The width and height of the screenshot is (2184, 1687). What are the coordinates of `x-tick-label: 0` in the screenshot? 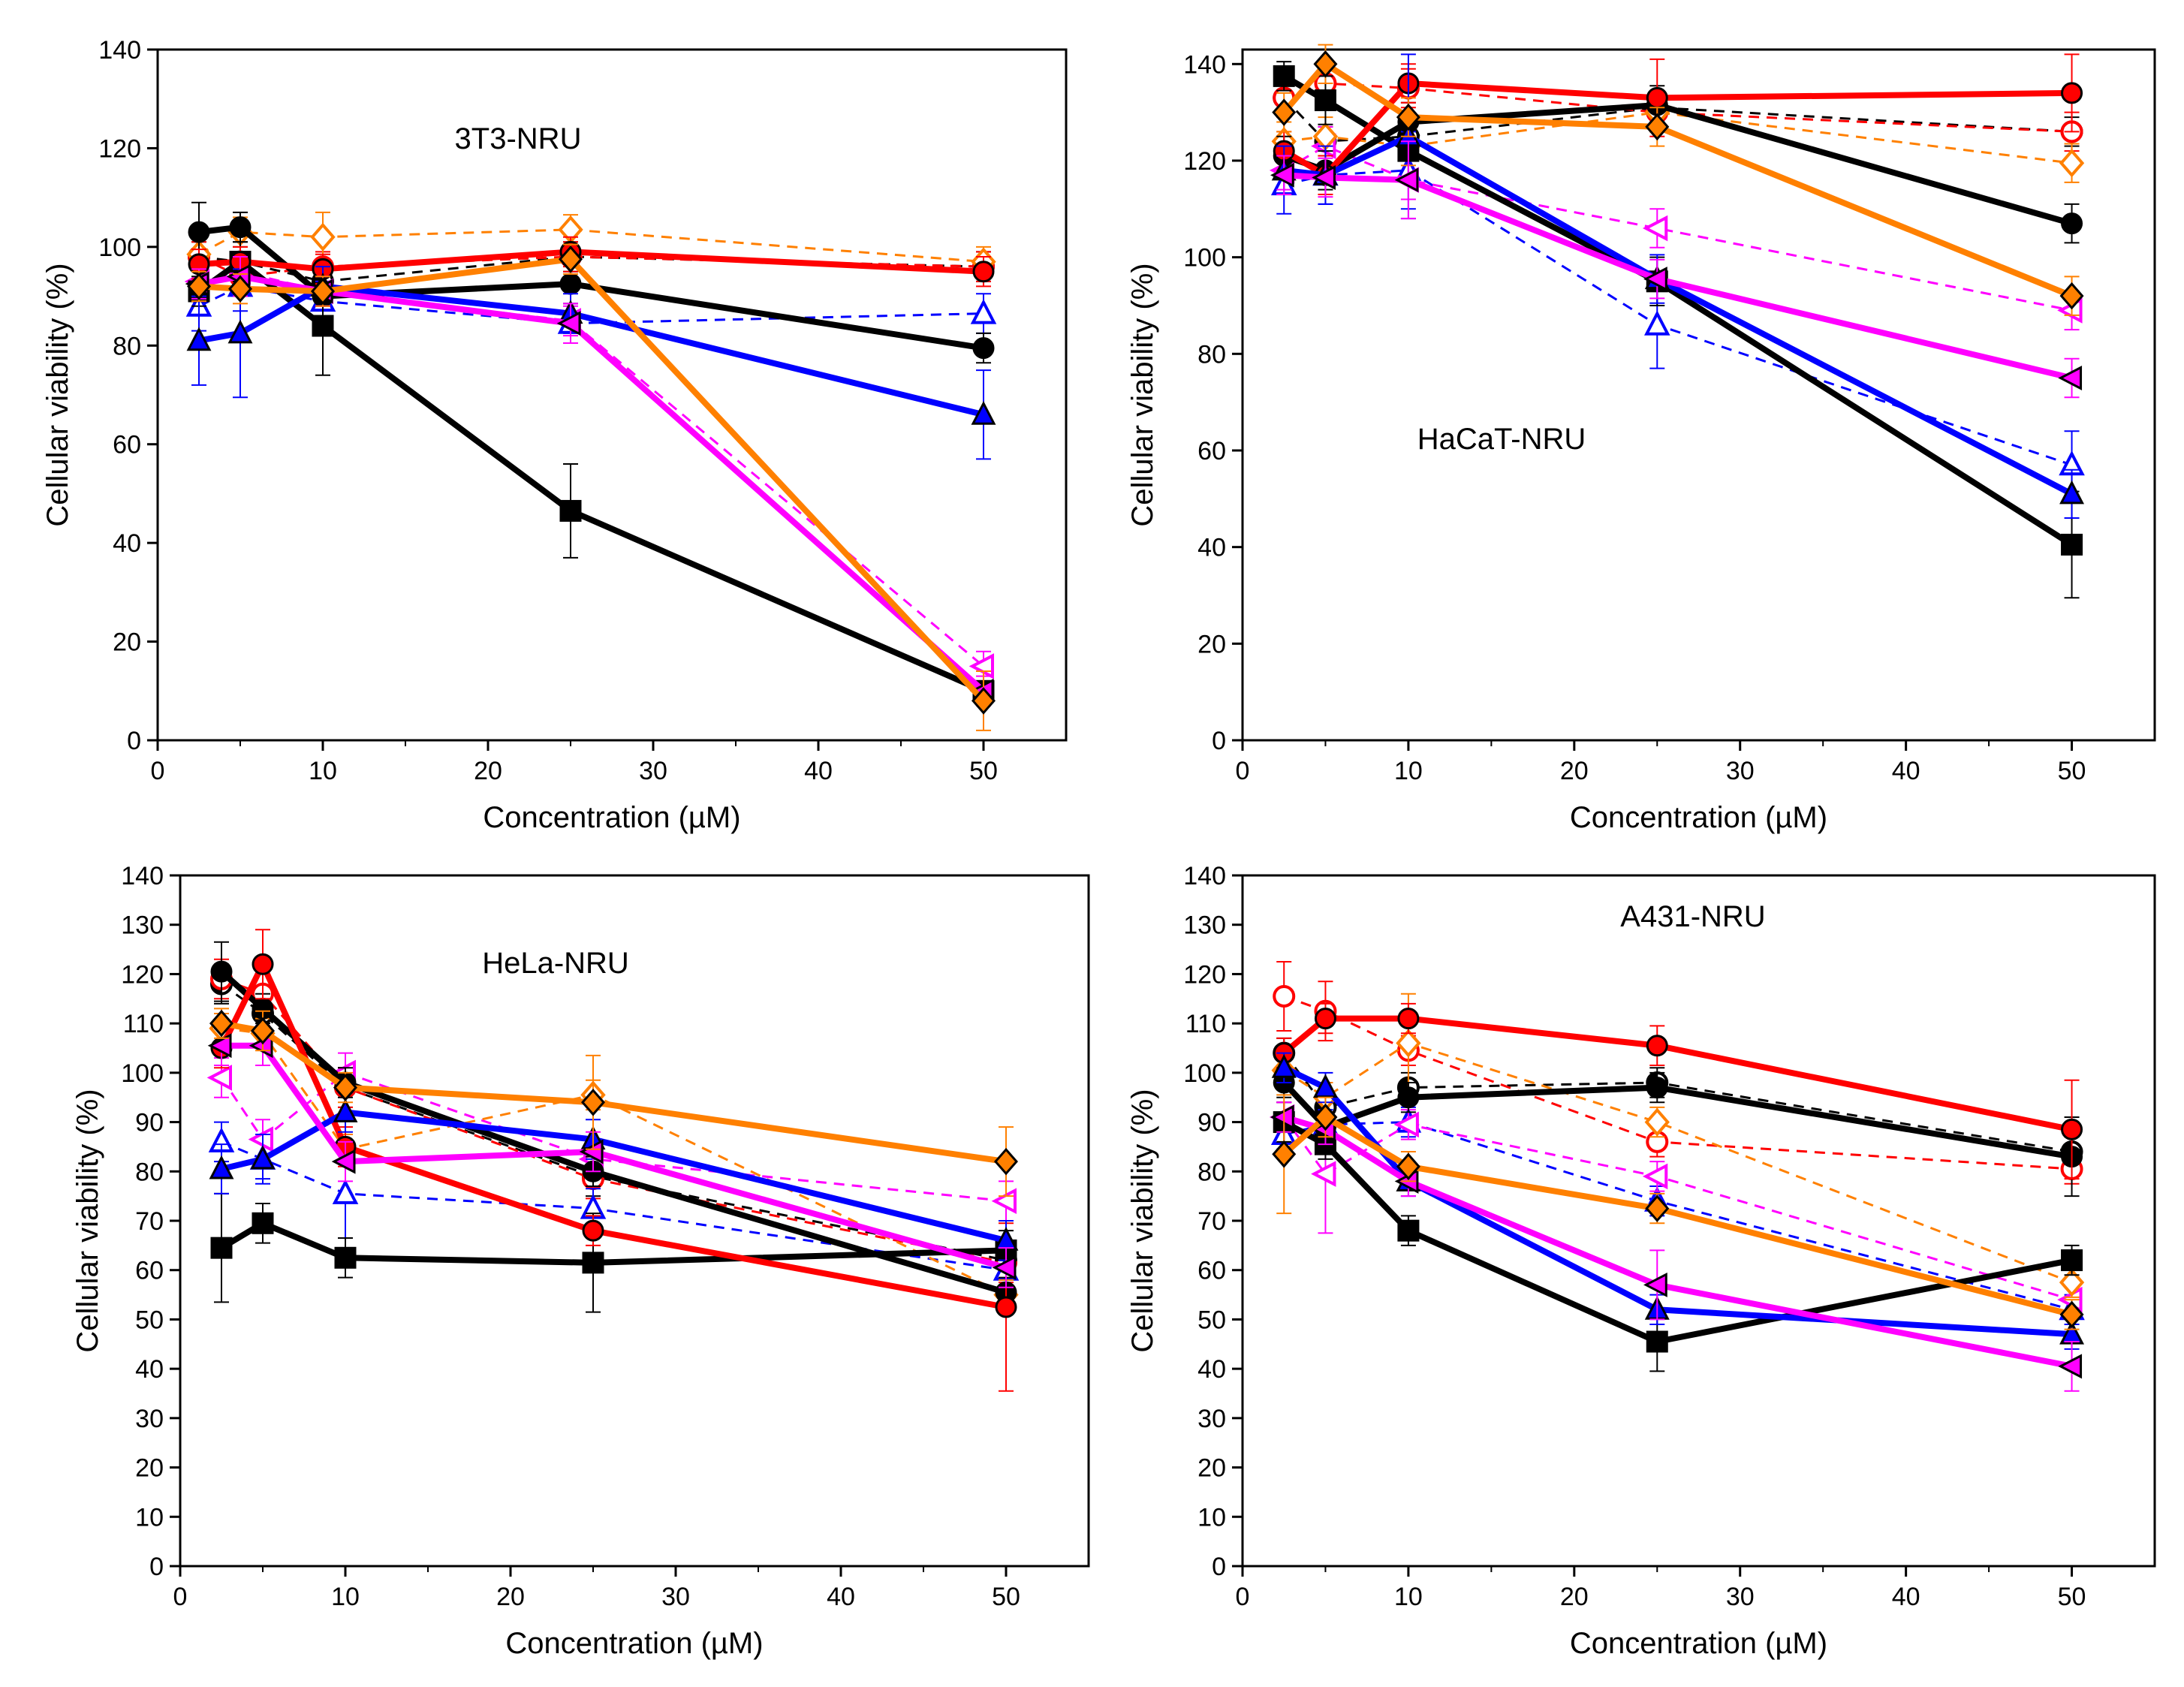 It's located at (180, 1597).